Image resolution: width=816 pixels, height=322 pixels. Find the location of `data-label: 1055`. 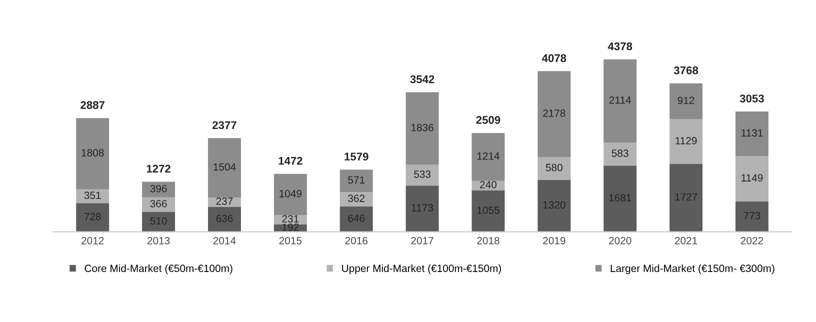

data-label: 1055 is located at coordinates (488, 210).